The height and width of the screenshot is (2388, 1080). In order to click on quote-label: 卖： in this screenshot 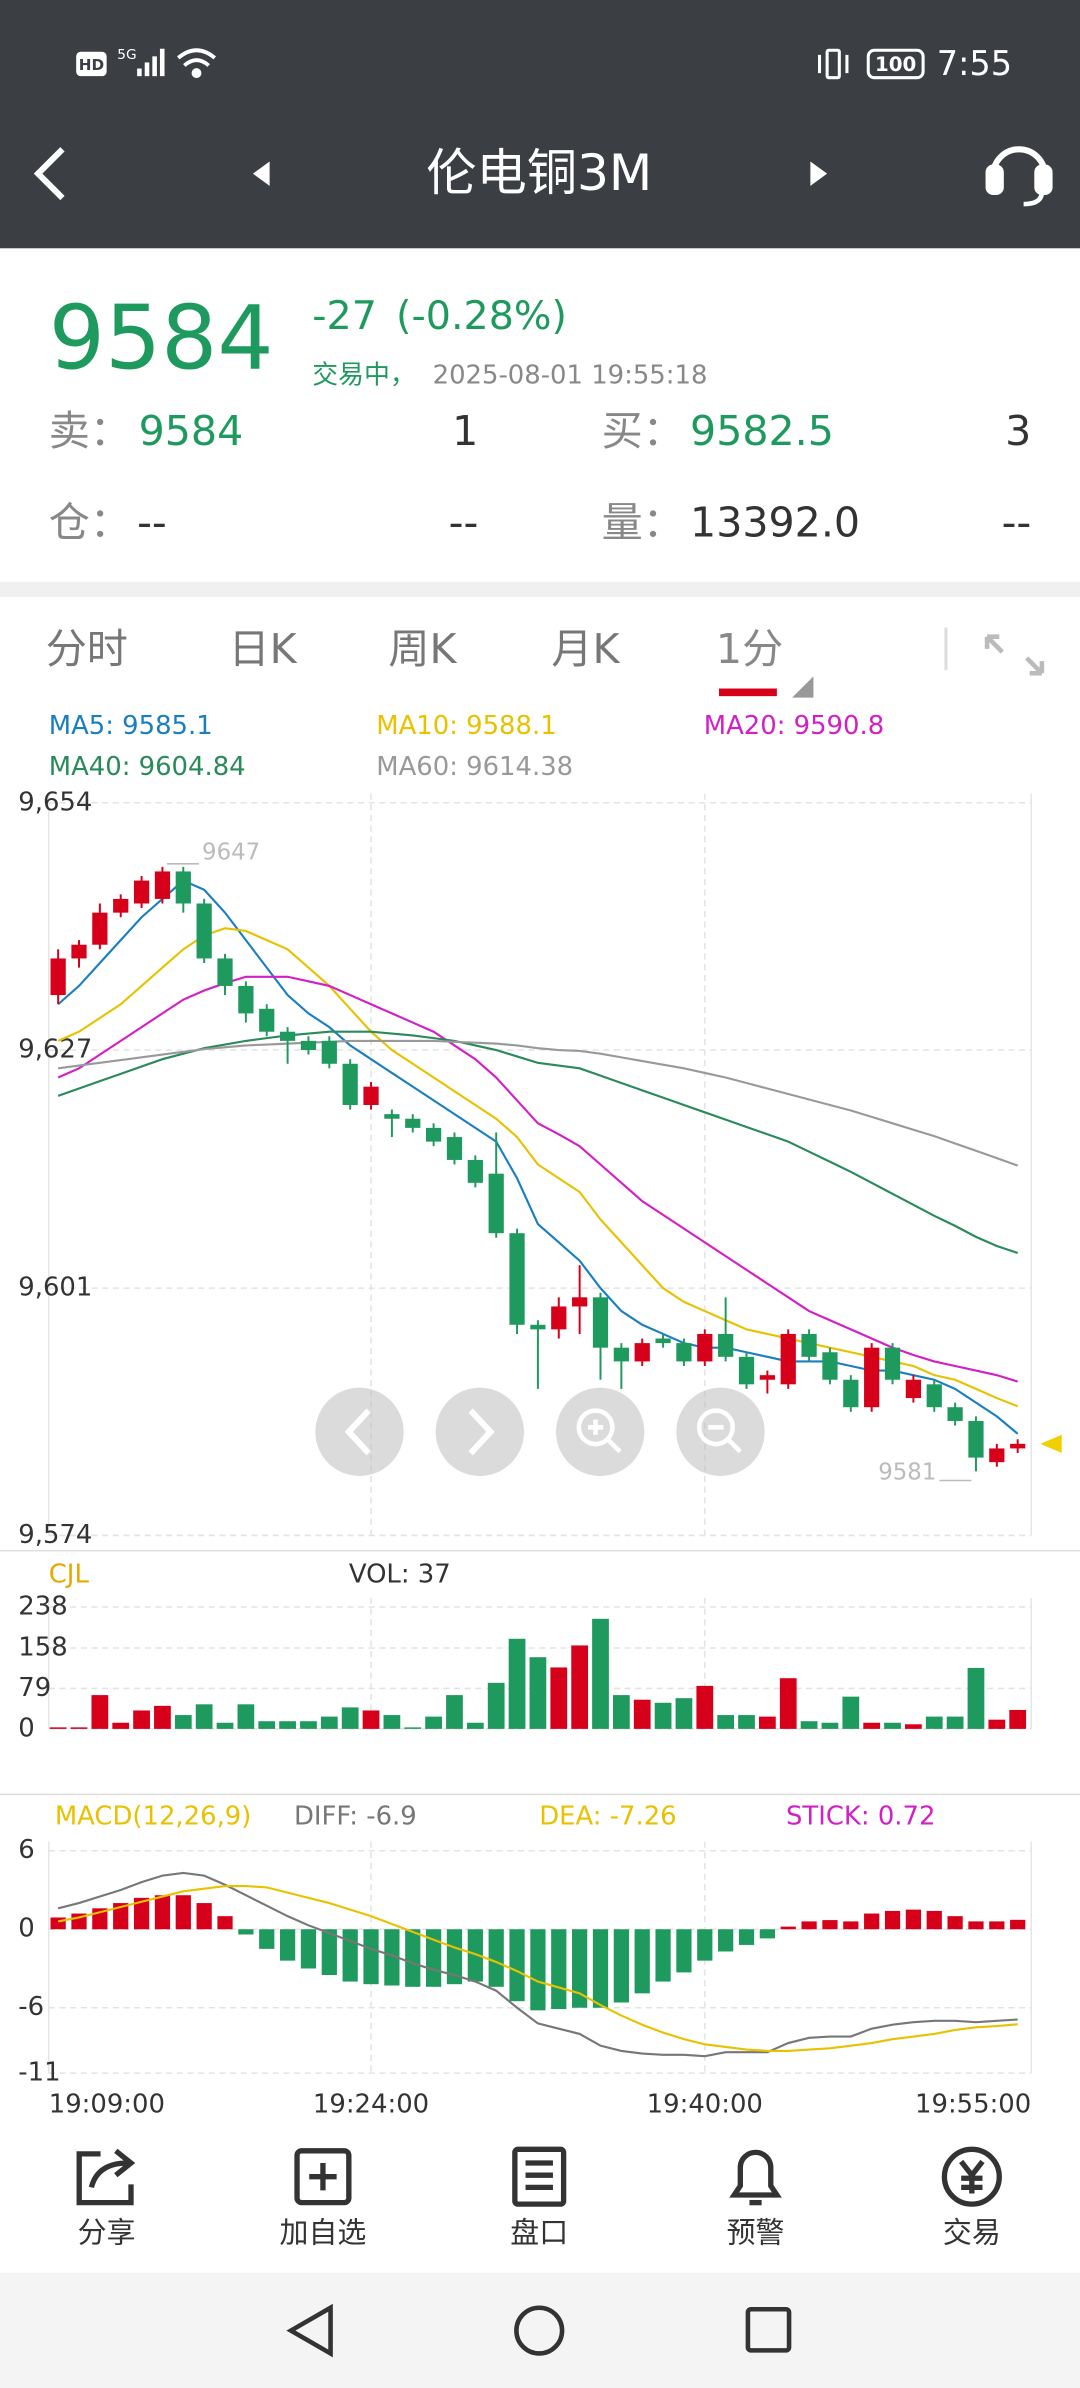, I will do `click(90, 431)`.